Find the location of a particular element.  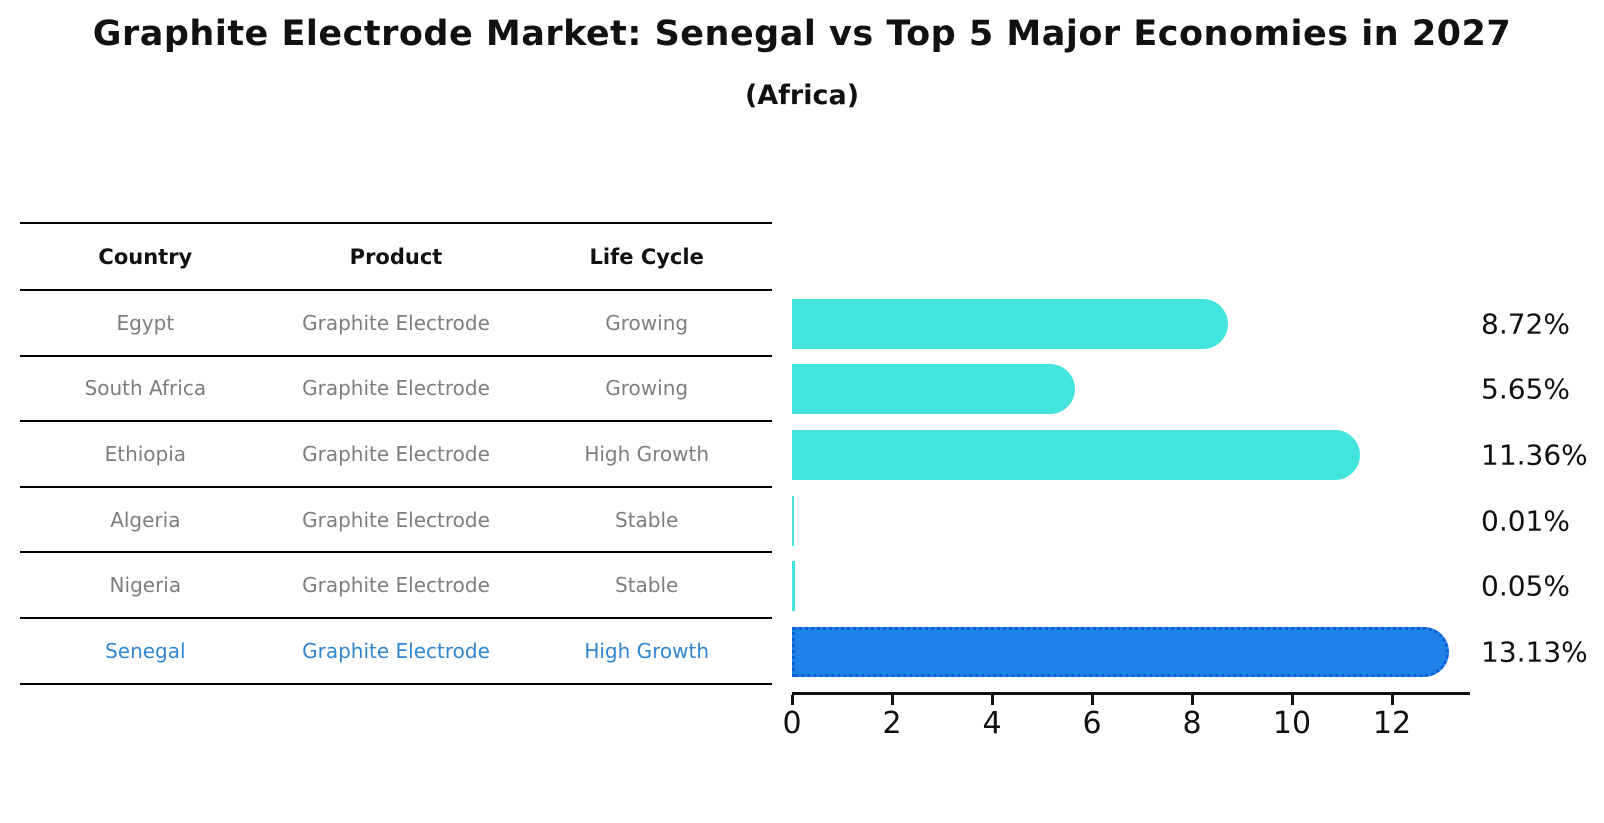

cell-country: Senegal is located at coordinates (145, 650).